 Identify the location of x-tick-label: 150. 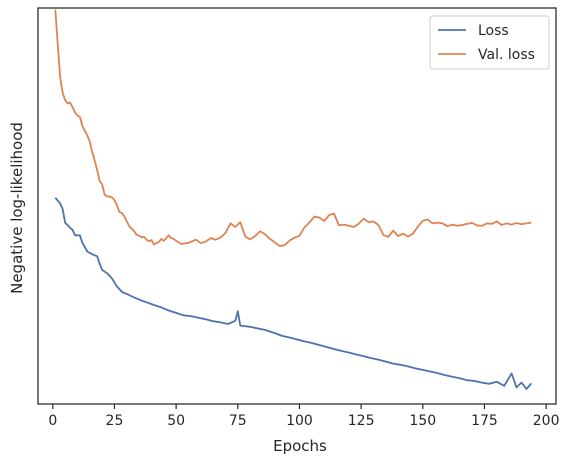
(422, 421).